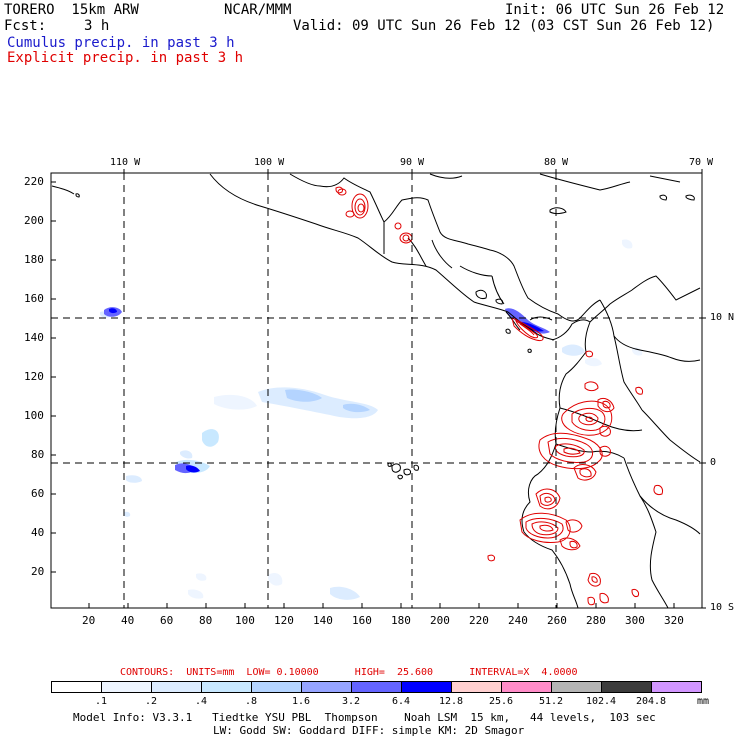  What do you see at coordinates (201, 701) in the screenshot?
I see `legend-label: .4` at bounding box center [201, 701].